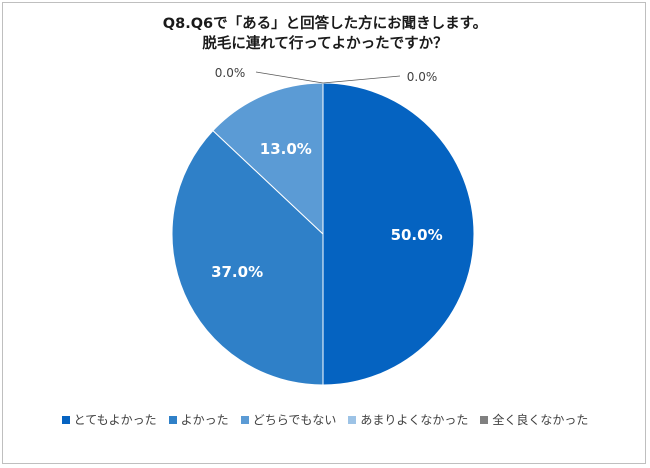  I want to click on chart-title-line-1: Q8.Q6で「ある」と回答した方にお聞きします。, so click(325, 24).